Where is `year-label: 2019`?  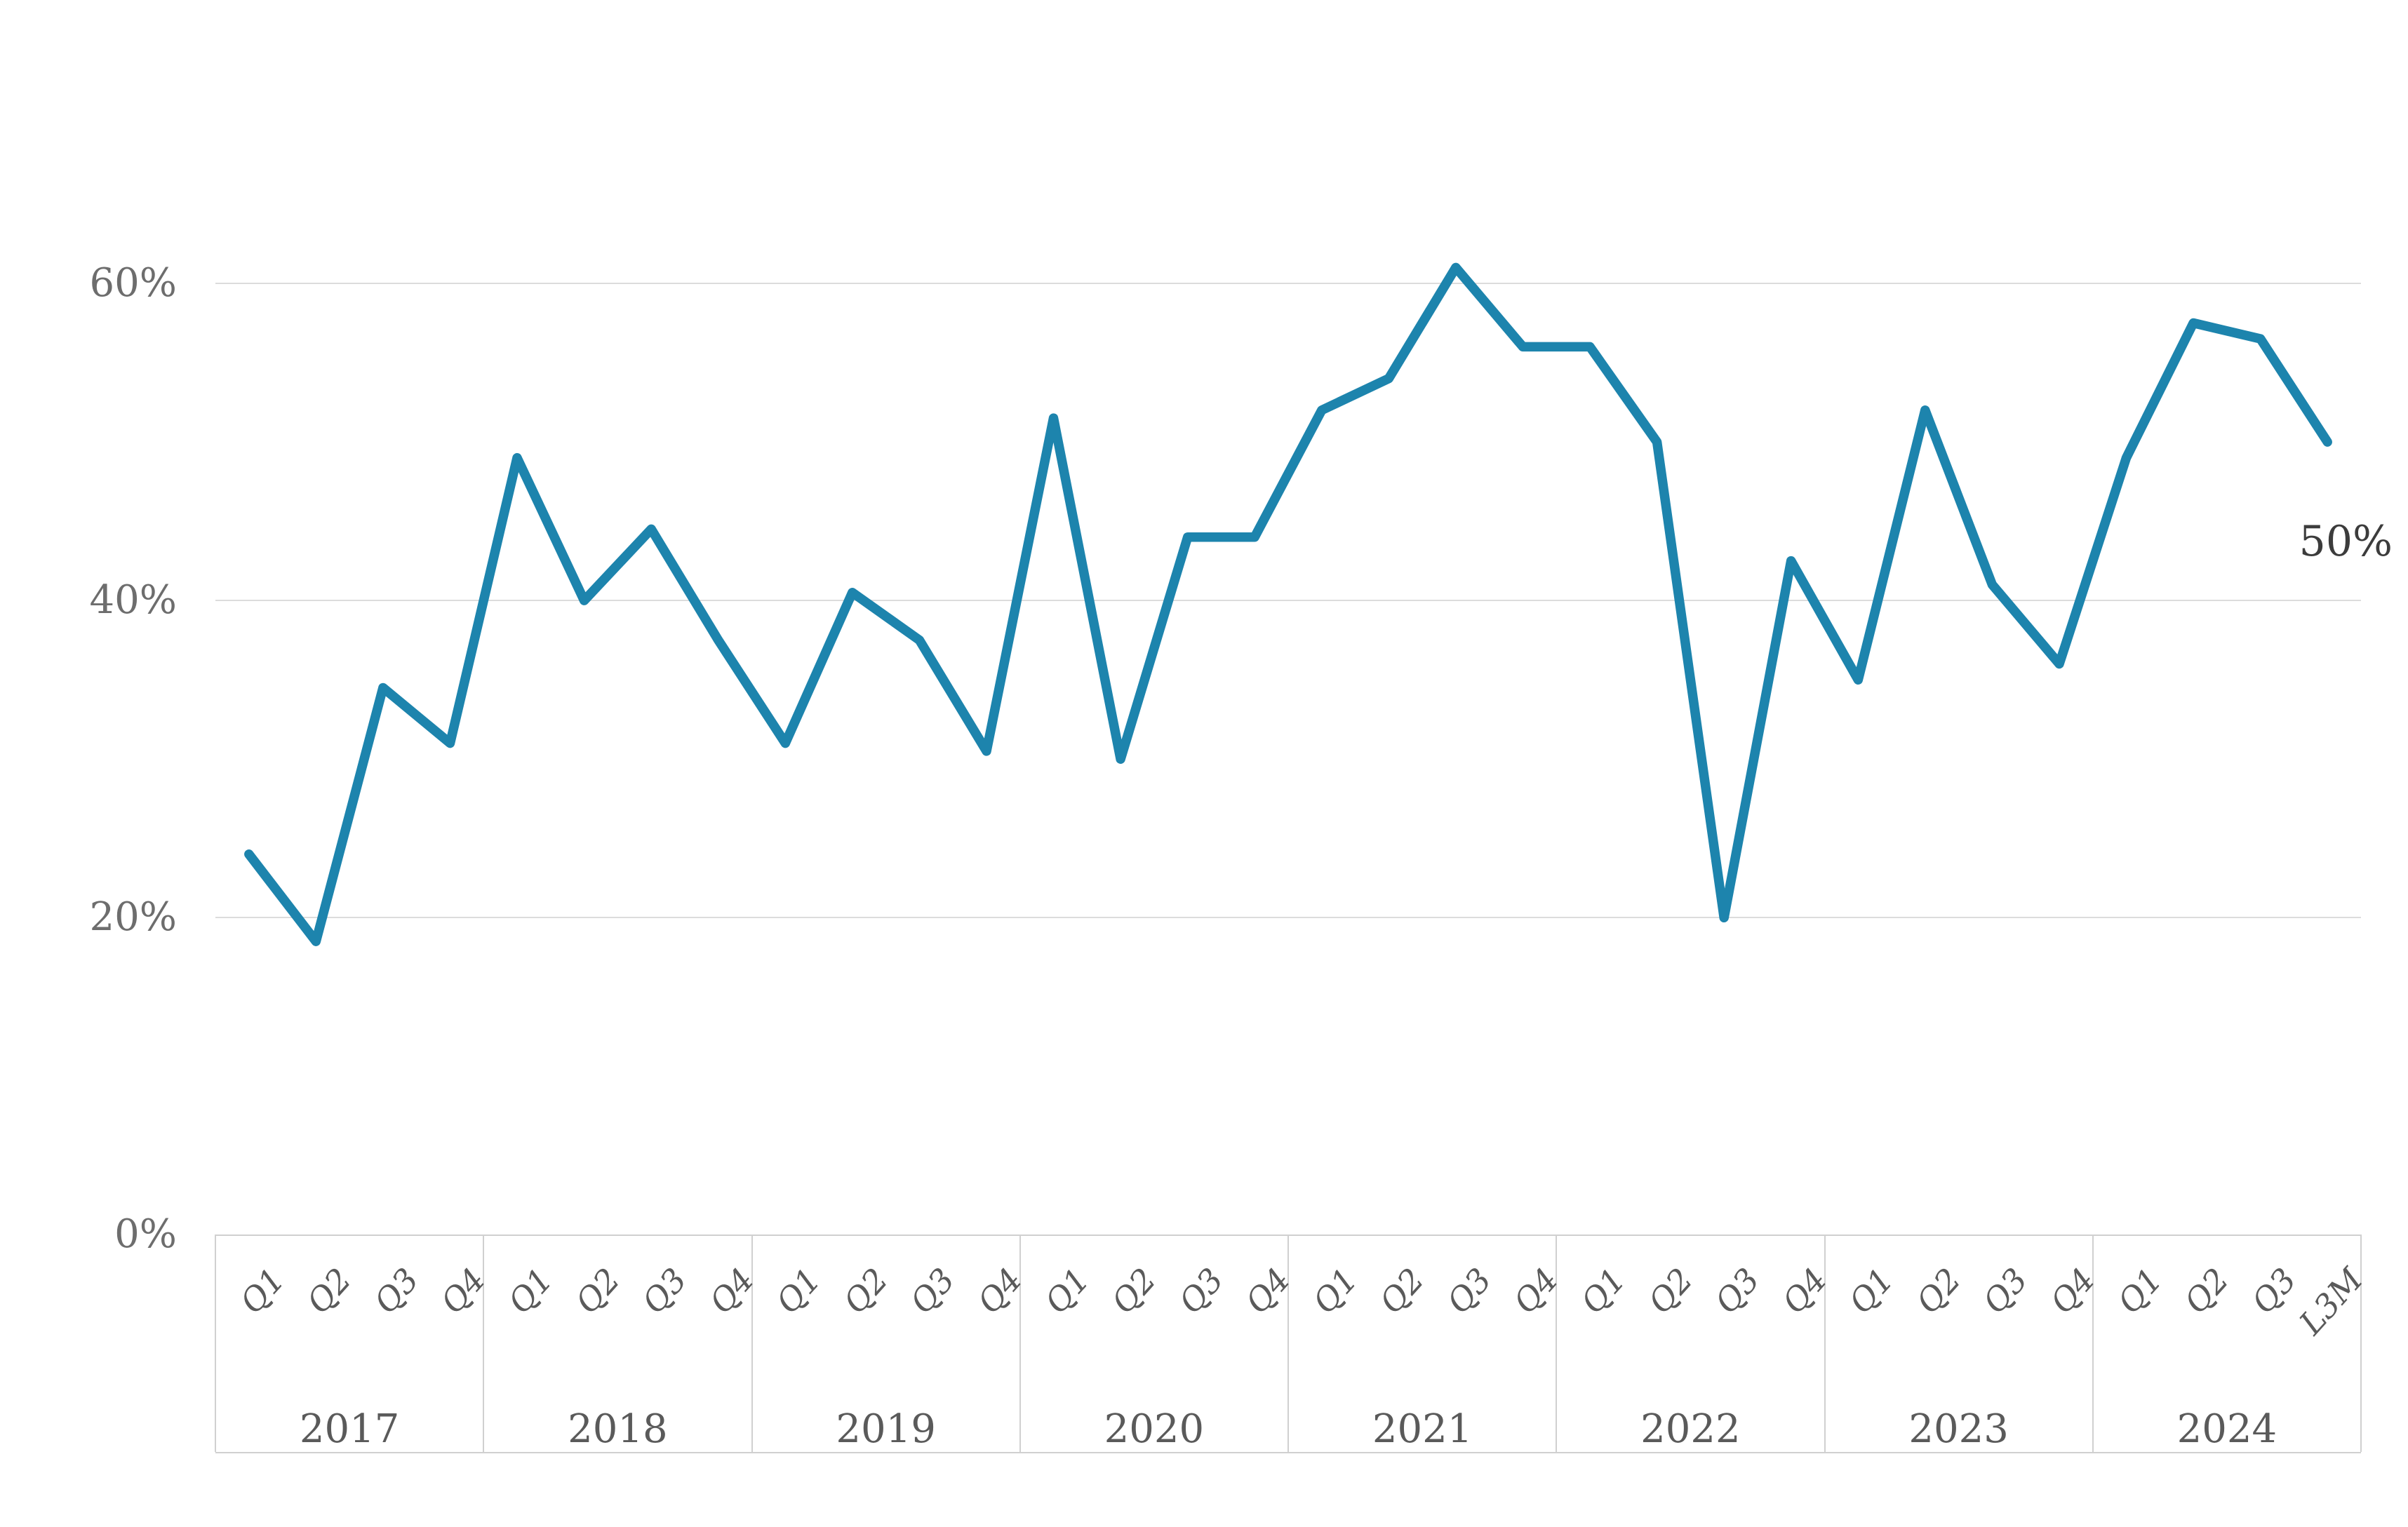
year-label: 2019 is located at coordinates (886, 1429).